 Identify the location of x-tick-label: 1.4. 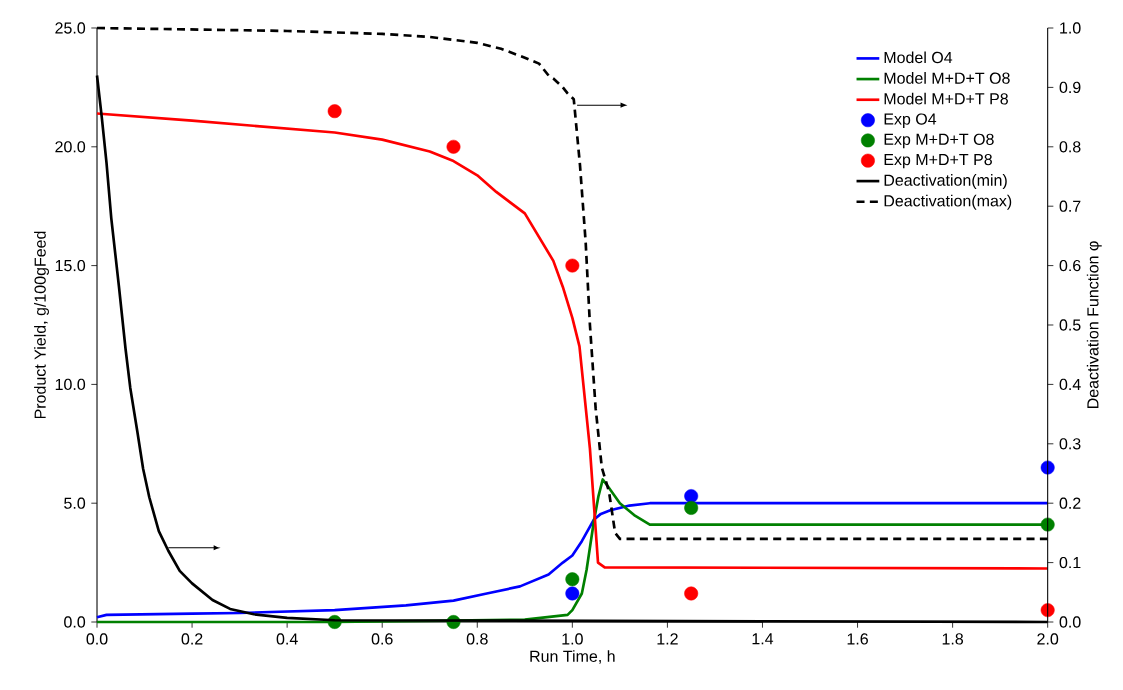
(763, 639).